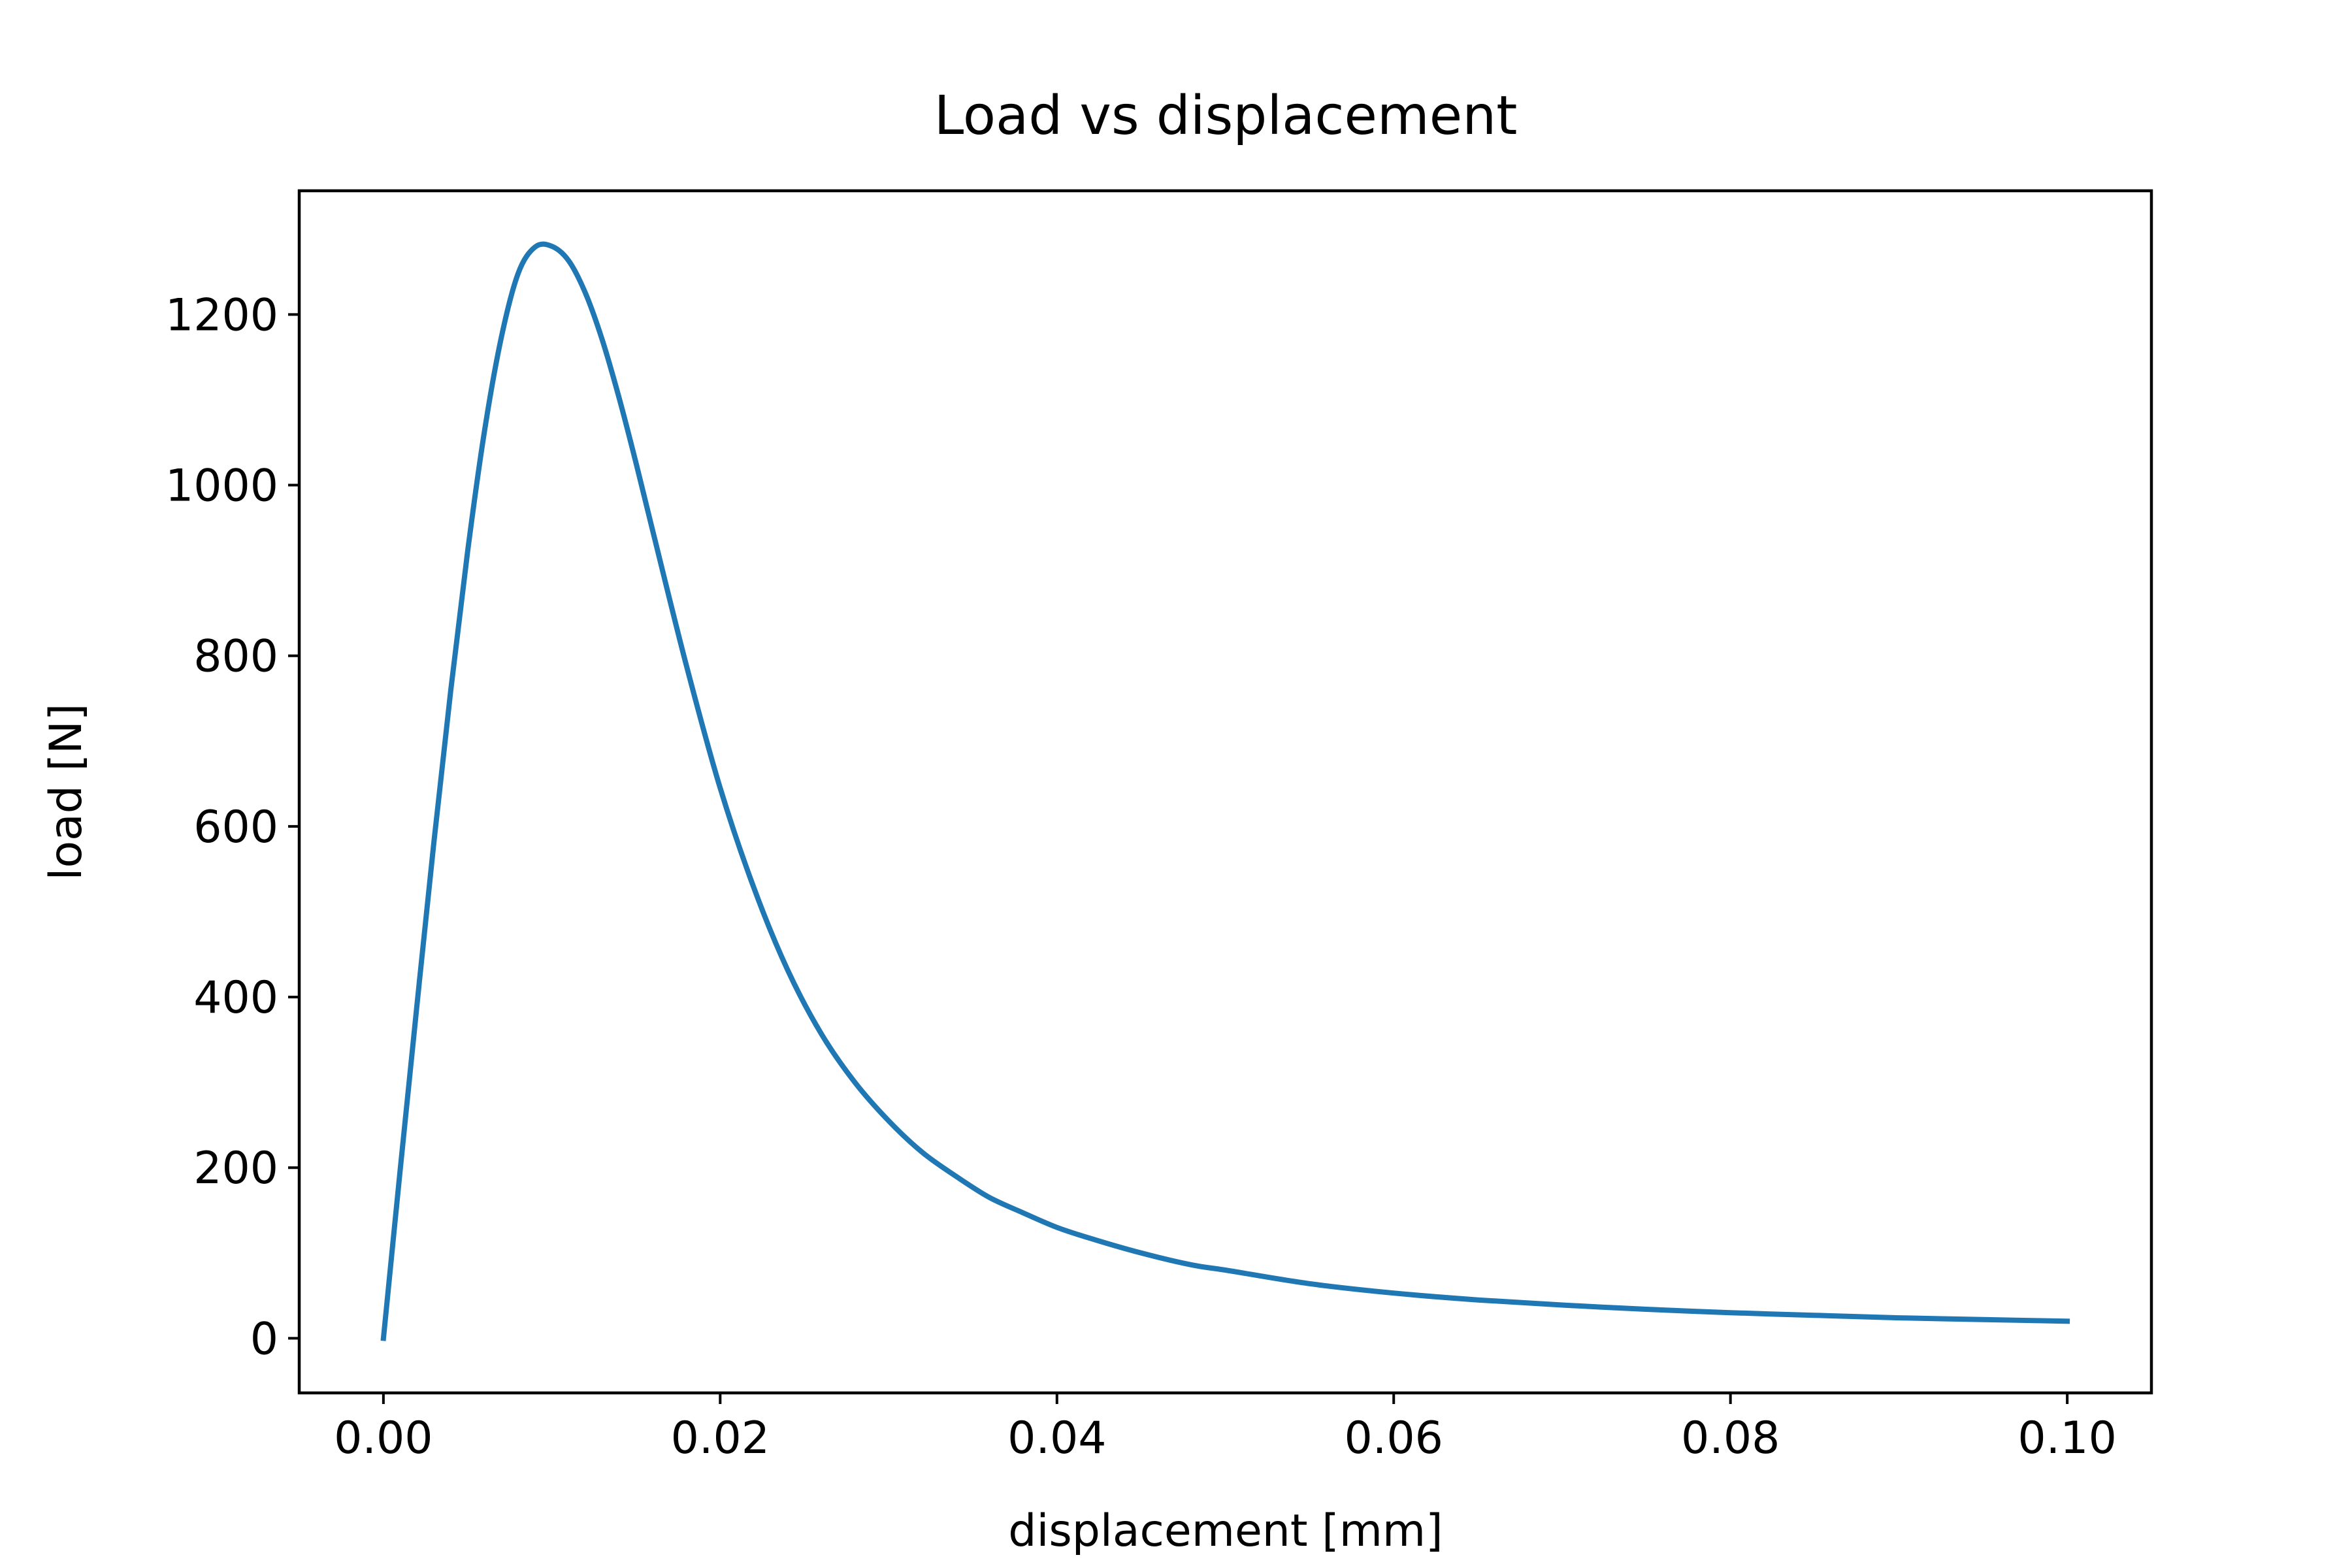  I want to click on y-tick-label: 200, so click(235, 1168).